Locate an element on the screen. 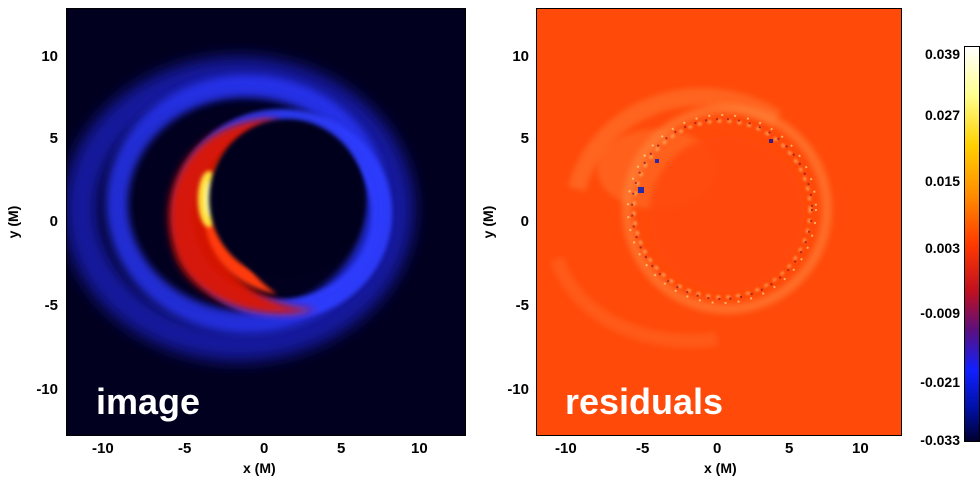 The width and height of the screenshot is (980, 482). left-y-tick: -5 is located at coordinates (51, 305).